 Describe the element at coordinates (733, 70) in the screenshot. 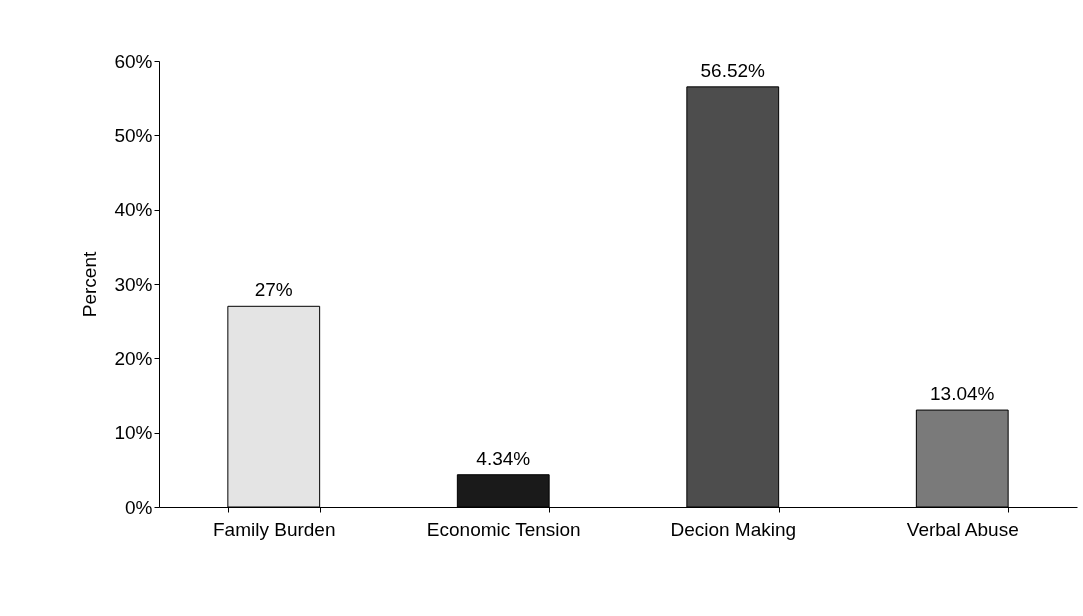

I see `data-label: 56.52%` at that location.